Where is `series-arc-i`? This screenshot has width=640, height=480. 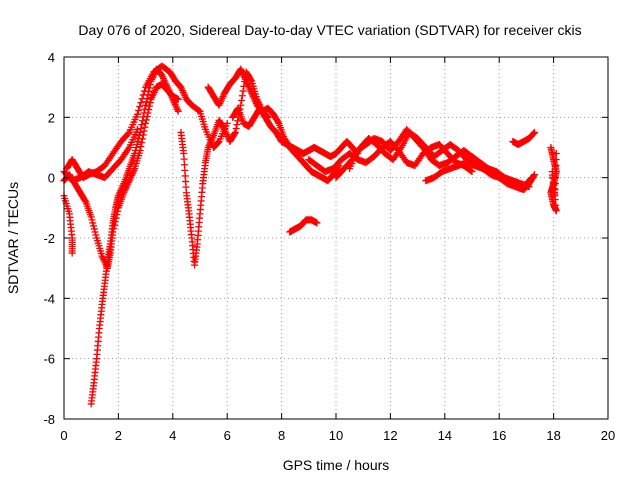 series-arc-i is located at coordinates (303, 226).